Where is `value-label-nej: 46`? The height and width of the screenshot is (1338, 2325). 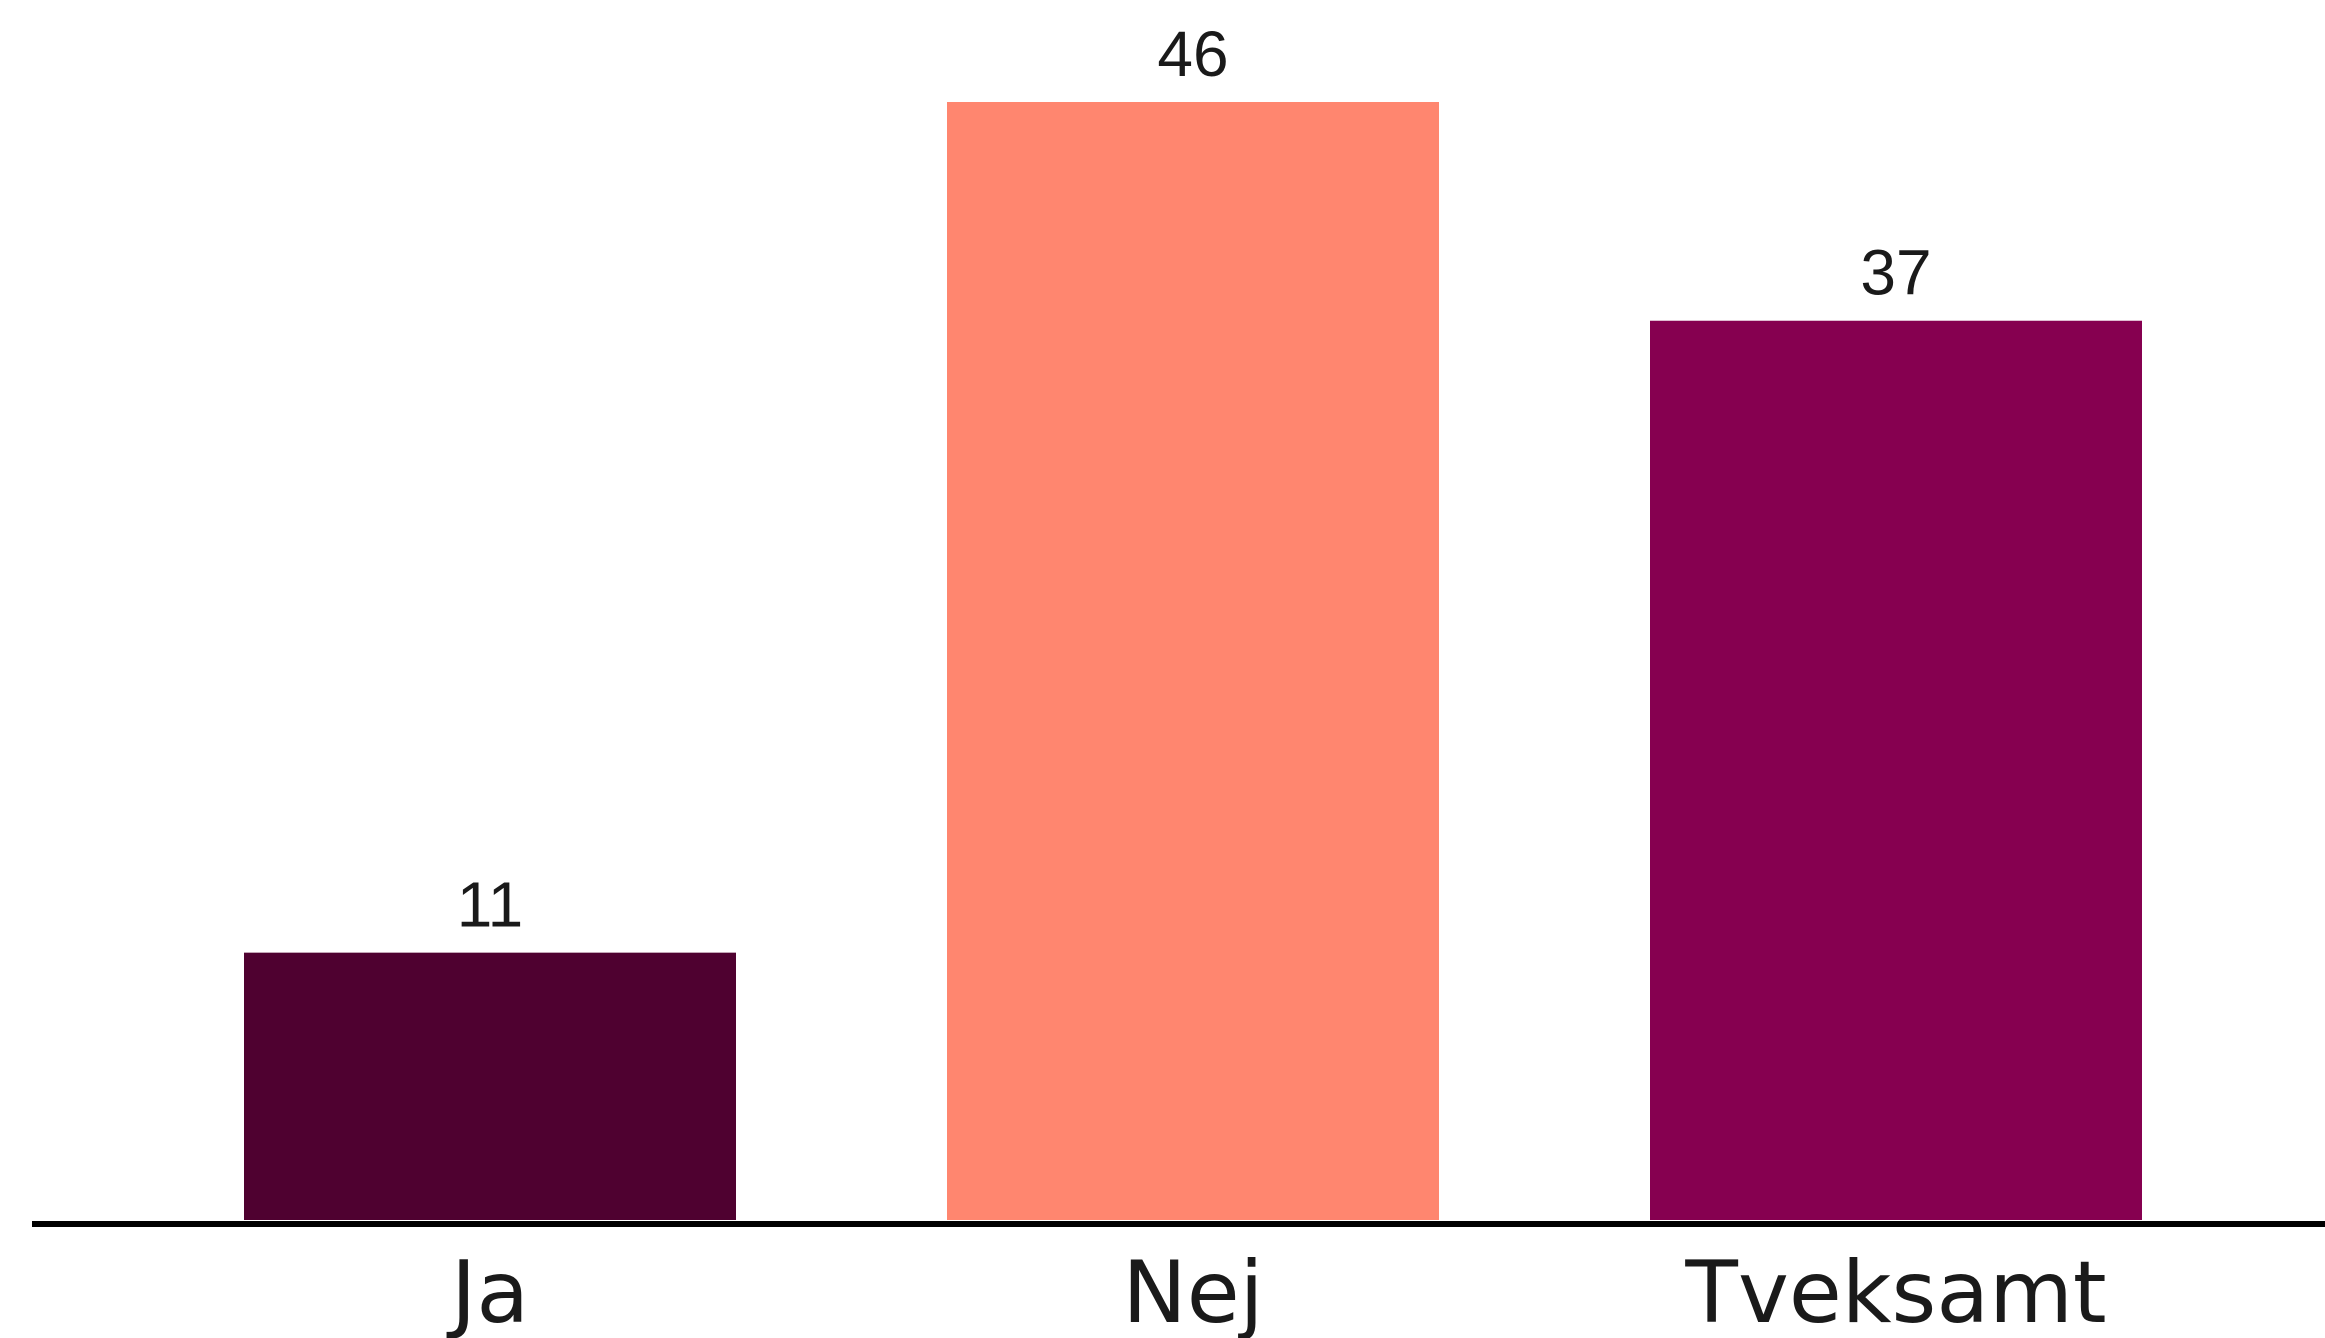 value-label-nej: 46 is located at coordinates (1192, 54).